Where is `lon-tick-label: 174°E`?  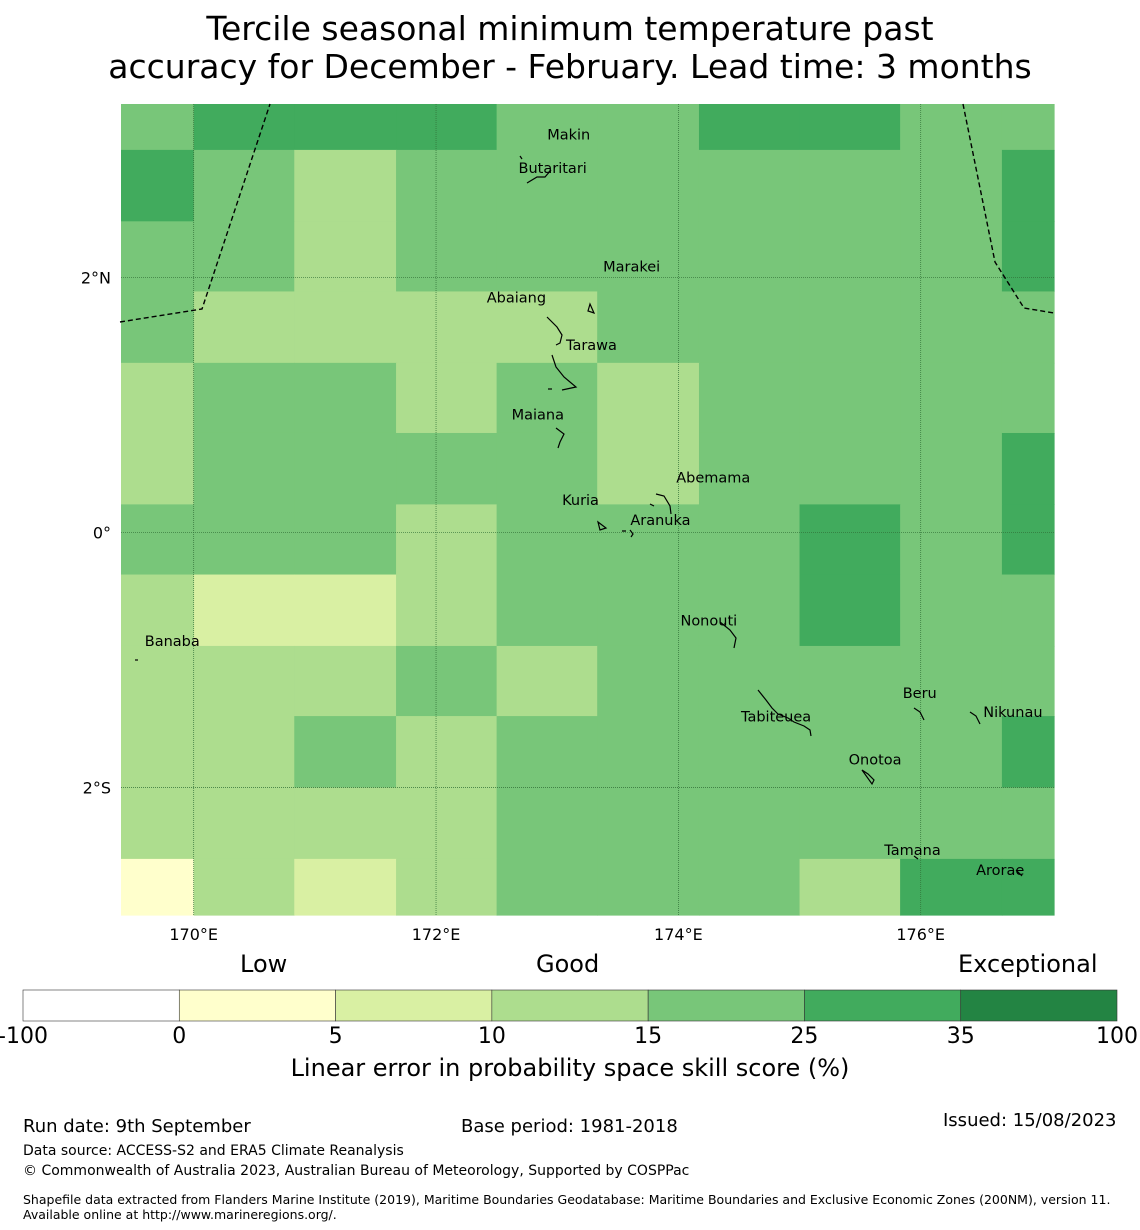 lon-tick-label: 174°E is located at coordinates (678, 934).